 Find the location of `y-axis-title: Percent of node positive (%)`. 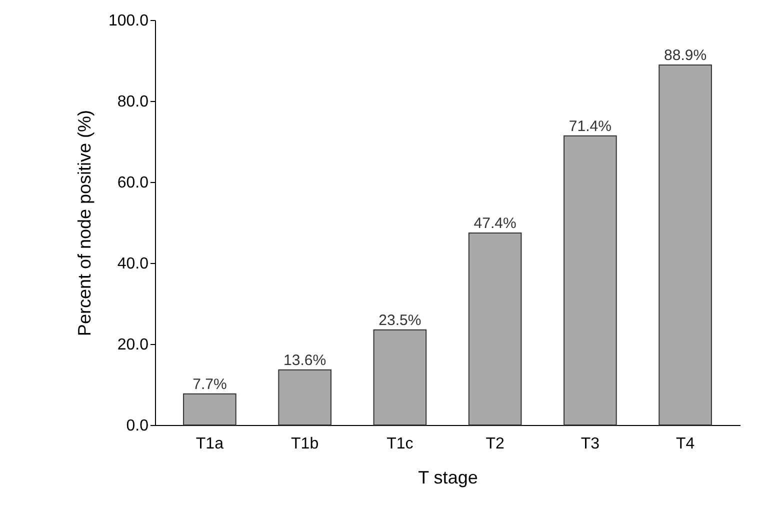

y-axis-title: Percent of node positive (%) is located at coordinates (84, 223).